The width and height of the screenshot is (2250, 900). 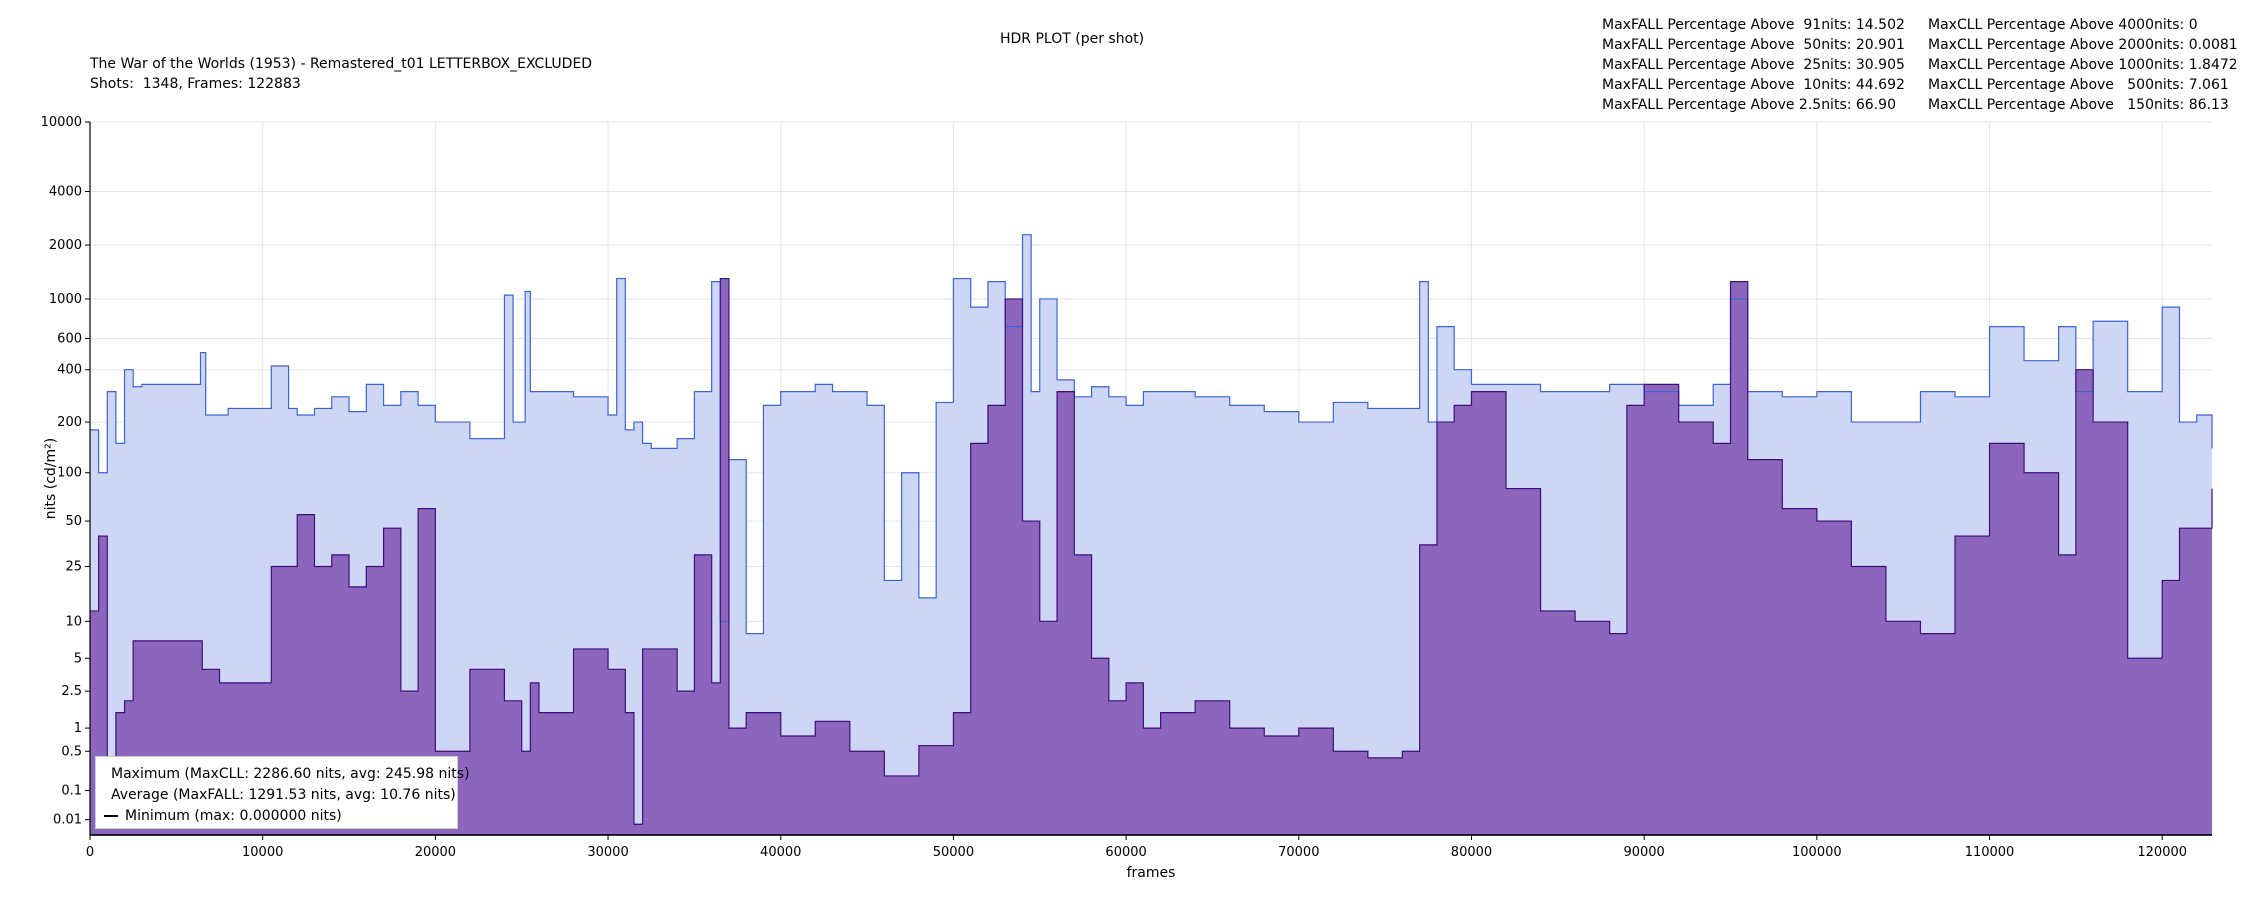 What do you see at coordinates (73, 567) in the screenshot?
I see `y-tick-label: 25` at bounding box center [73, 567].